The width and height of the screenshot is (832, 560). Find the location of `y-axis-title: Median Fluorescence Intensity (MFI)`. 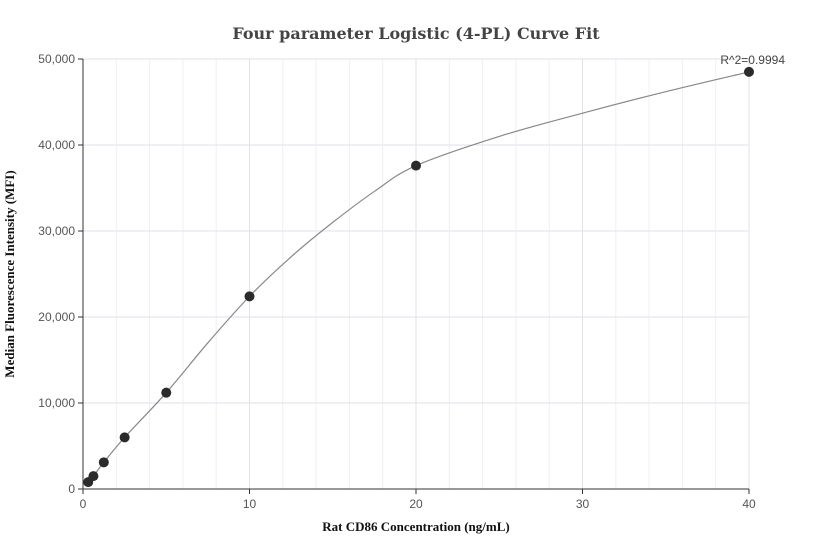

y-axis-title: Median Fluorescence Intensity (MFI) is located at coordinates (9, 273).